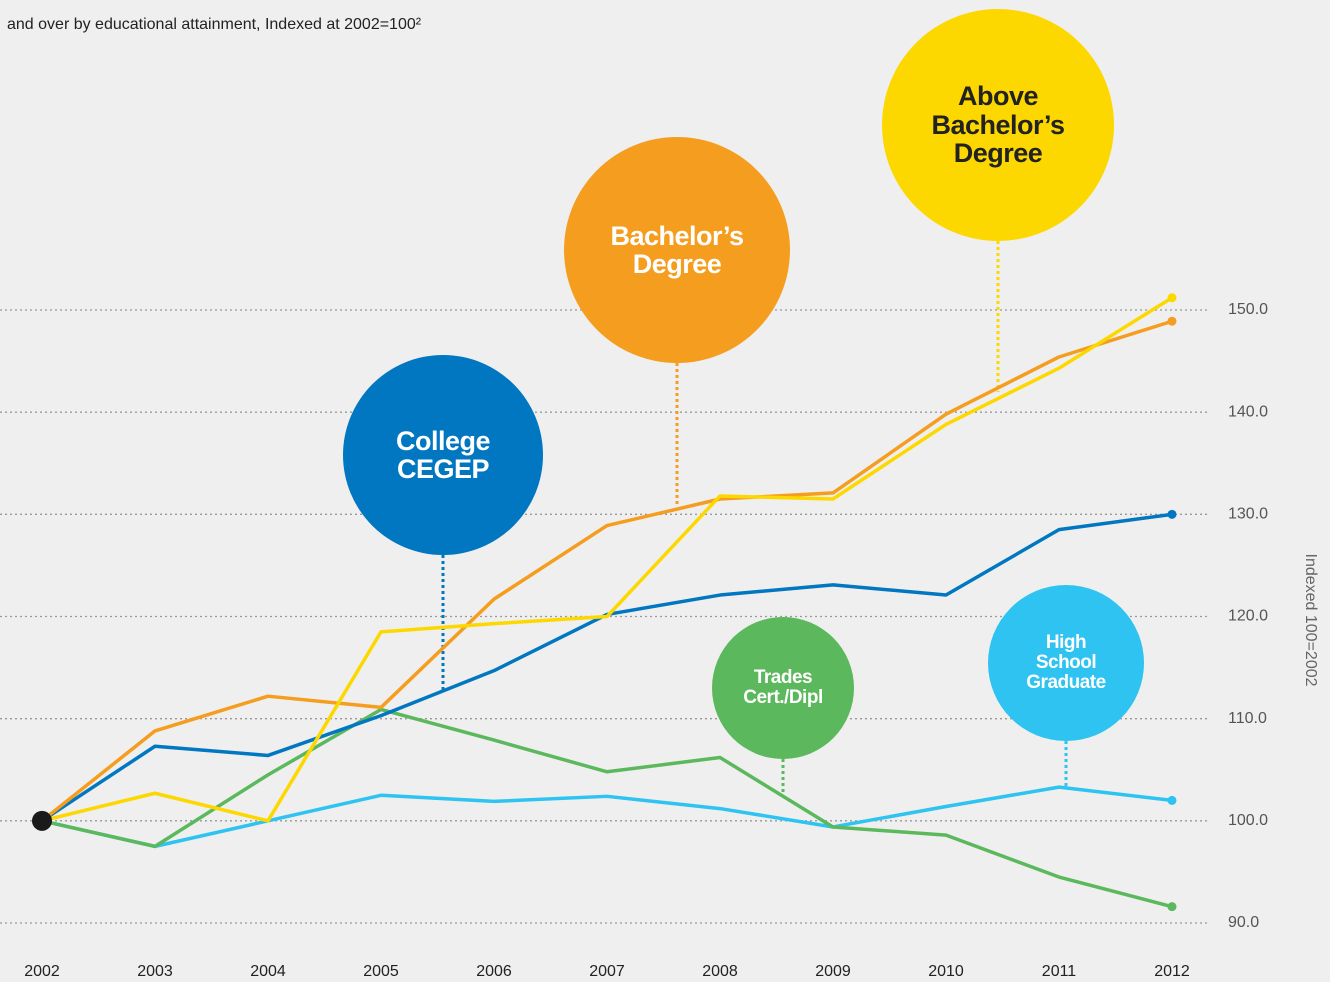 This screenshot has width=1330, height=982. What do you see at coordinates (155, 971) in the screenshot?
I see `x-tick-label: 2003` at bounding box center [155, 971].